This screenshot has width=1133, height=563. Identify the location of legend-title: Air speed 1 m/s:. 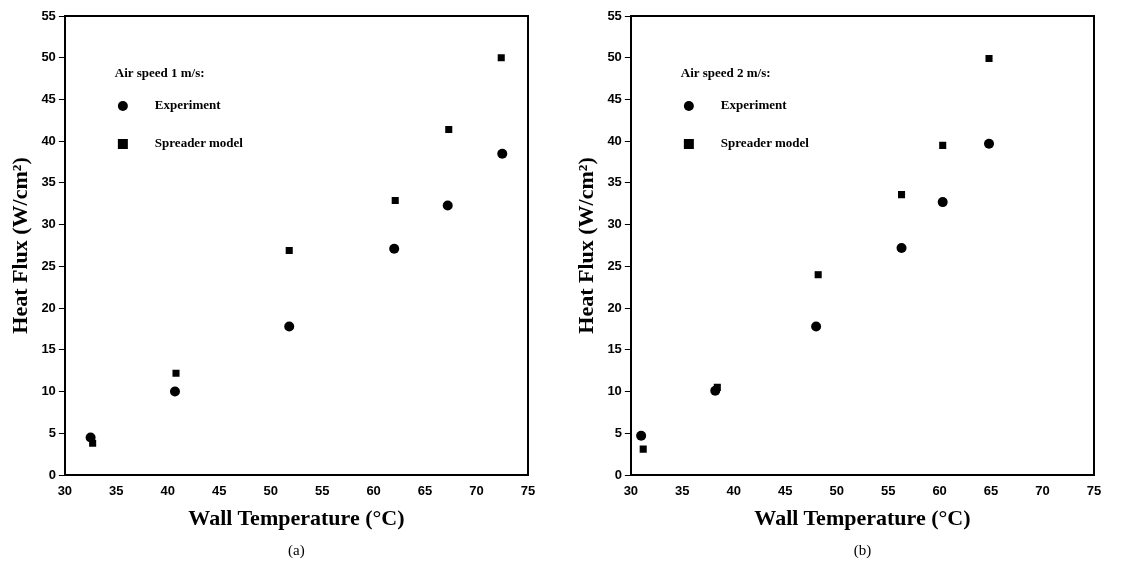
(159, 73).